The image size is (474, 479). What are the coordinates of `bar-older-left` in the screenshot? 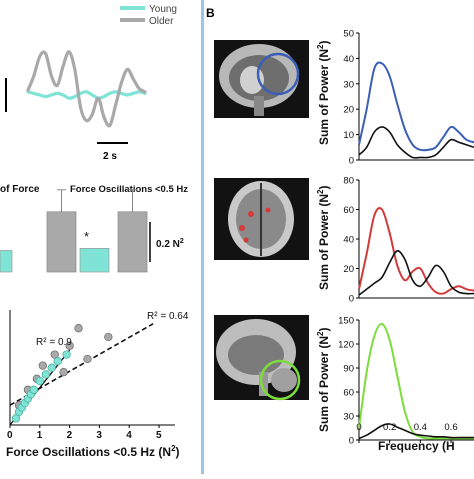 It's located at (61, 242).